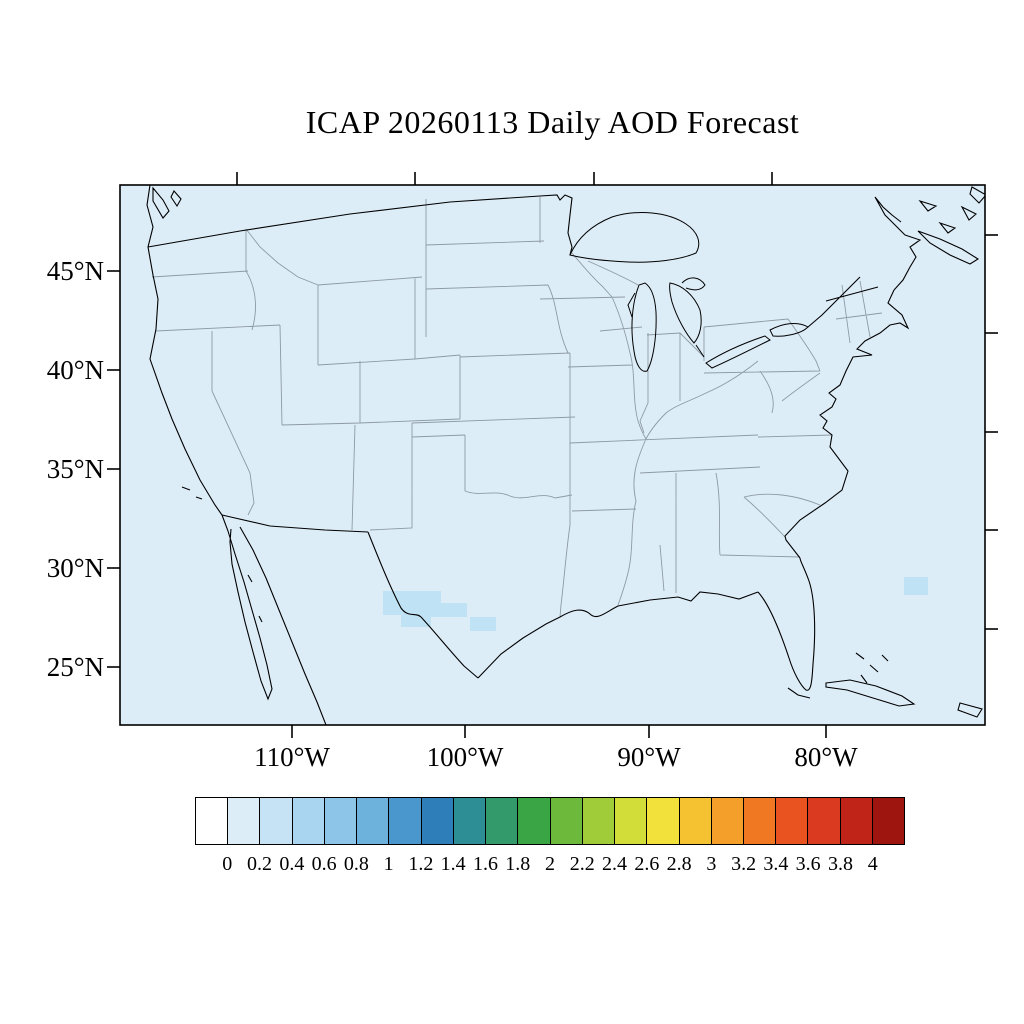 This screenshot has height=1024, width=1024. I want to click on lat-label-30n: 30°N, so click(75, 568).